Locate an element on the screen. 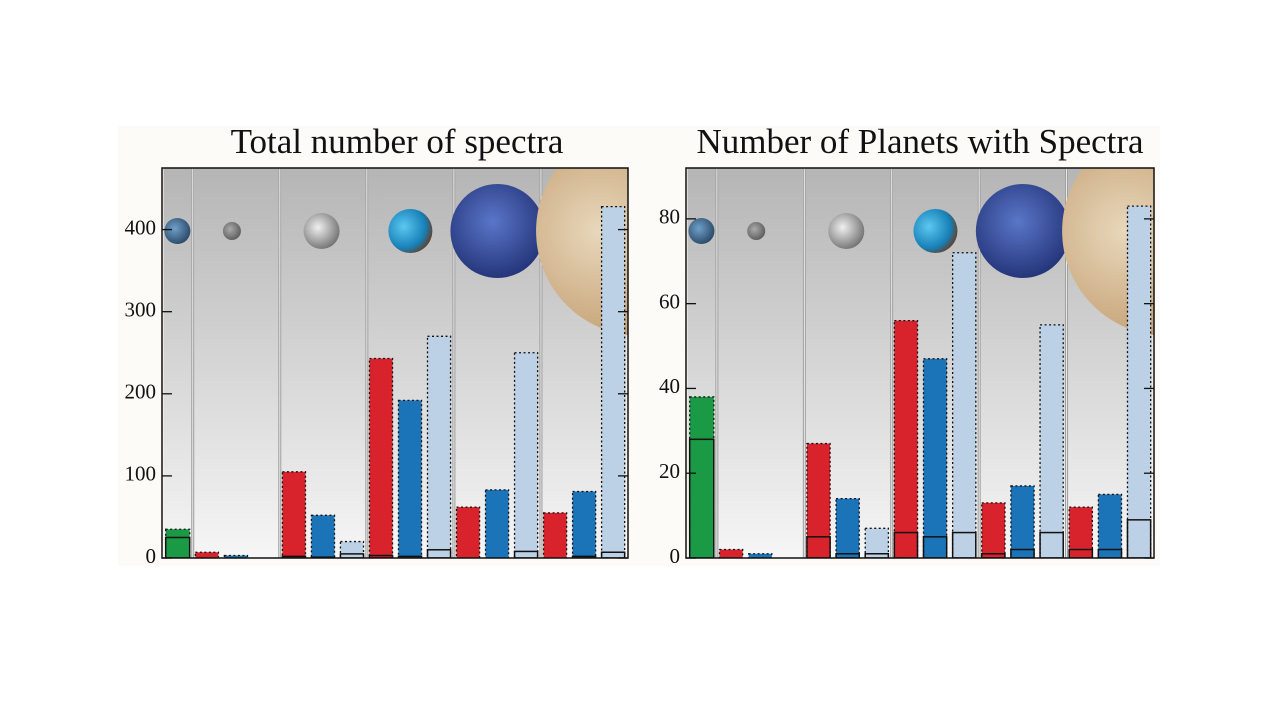 This screenshot has height=718, width=1274. y-tick-label: 200 is located at coordinates (141, 392).